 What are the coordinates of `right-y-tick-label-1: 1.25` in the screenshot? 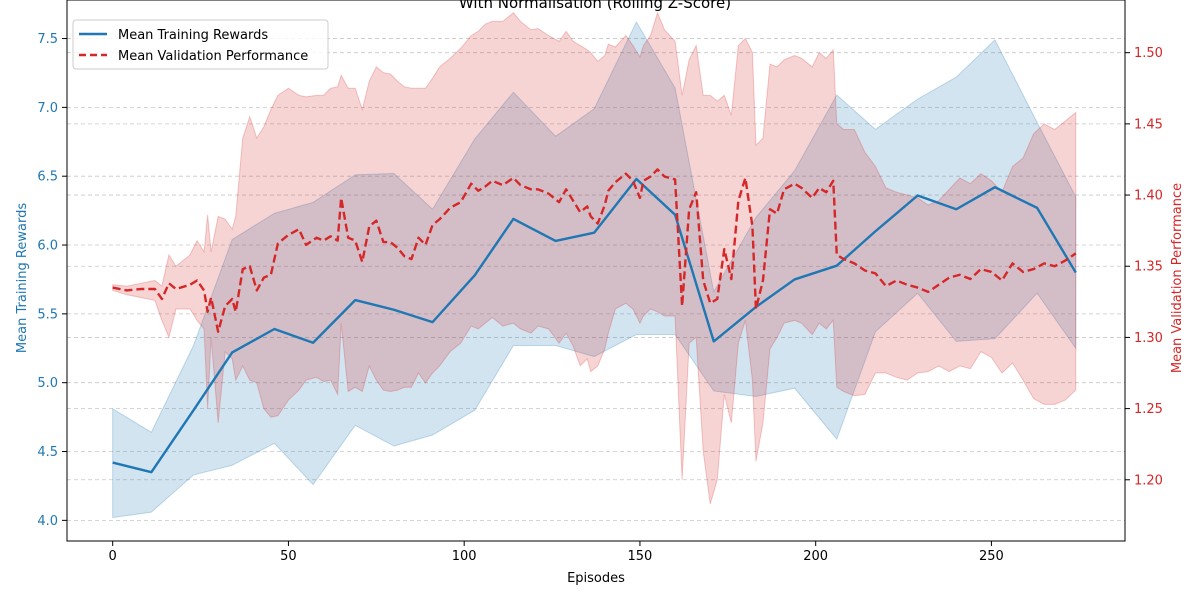 It's located at (1148, 409).